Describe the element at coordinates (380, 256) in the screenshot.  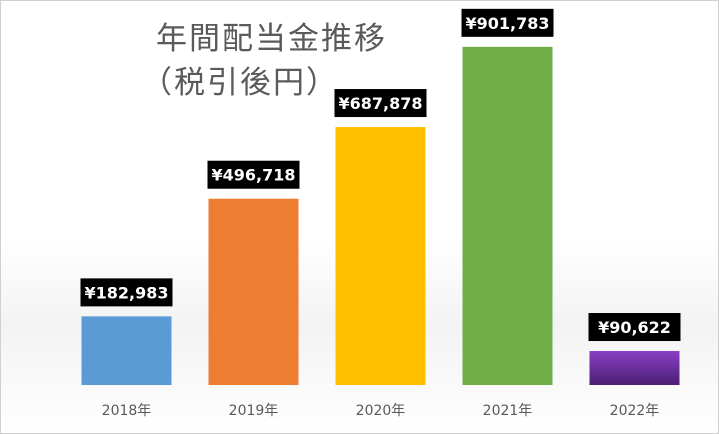
I see `bar-2020年` at that location.